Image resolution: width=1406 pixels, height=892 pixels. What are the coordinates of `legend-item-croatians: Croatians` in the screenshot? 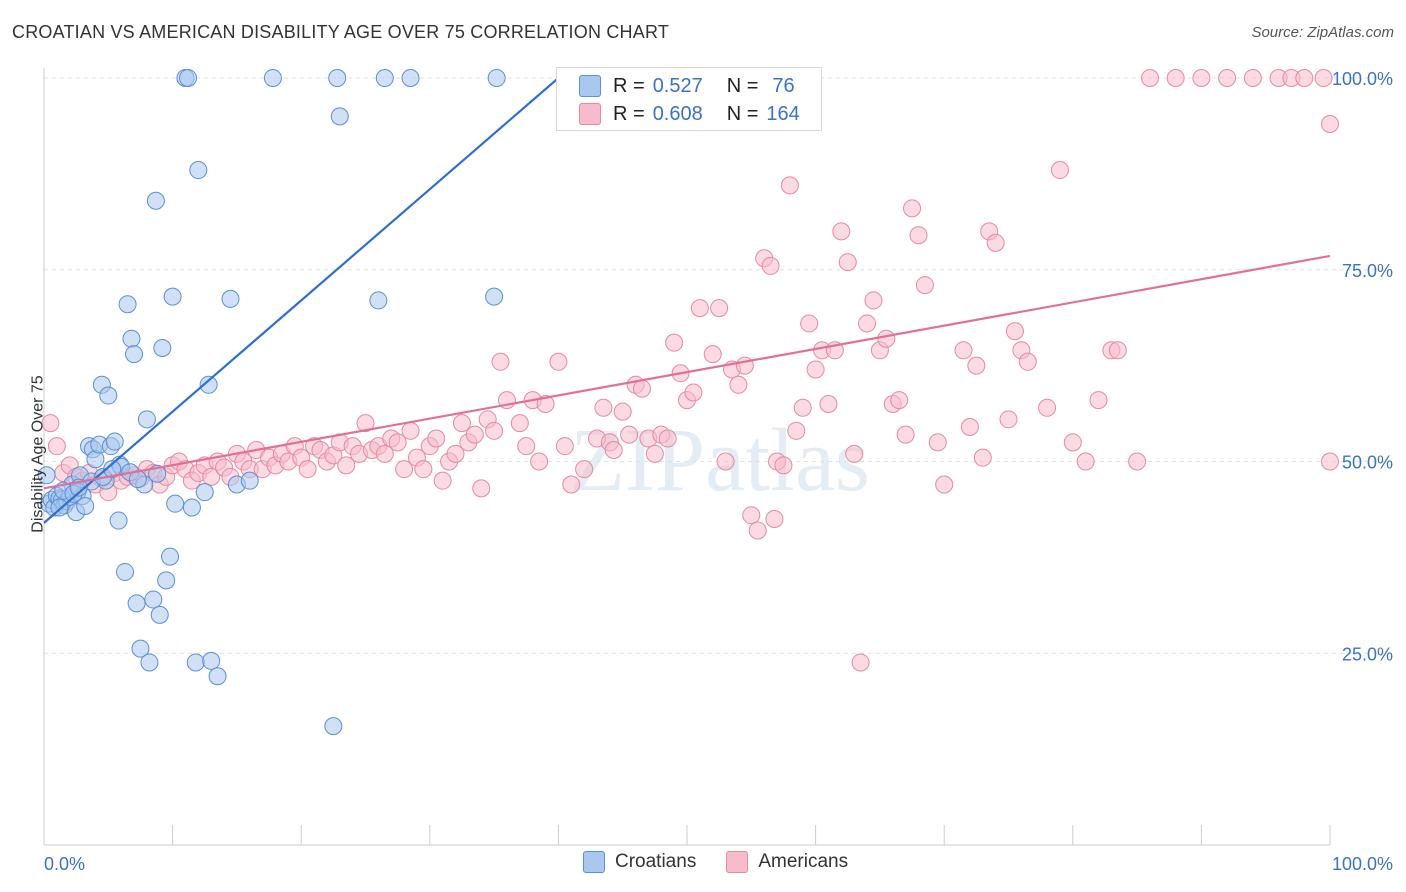 It's located at (639, 862).